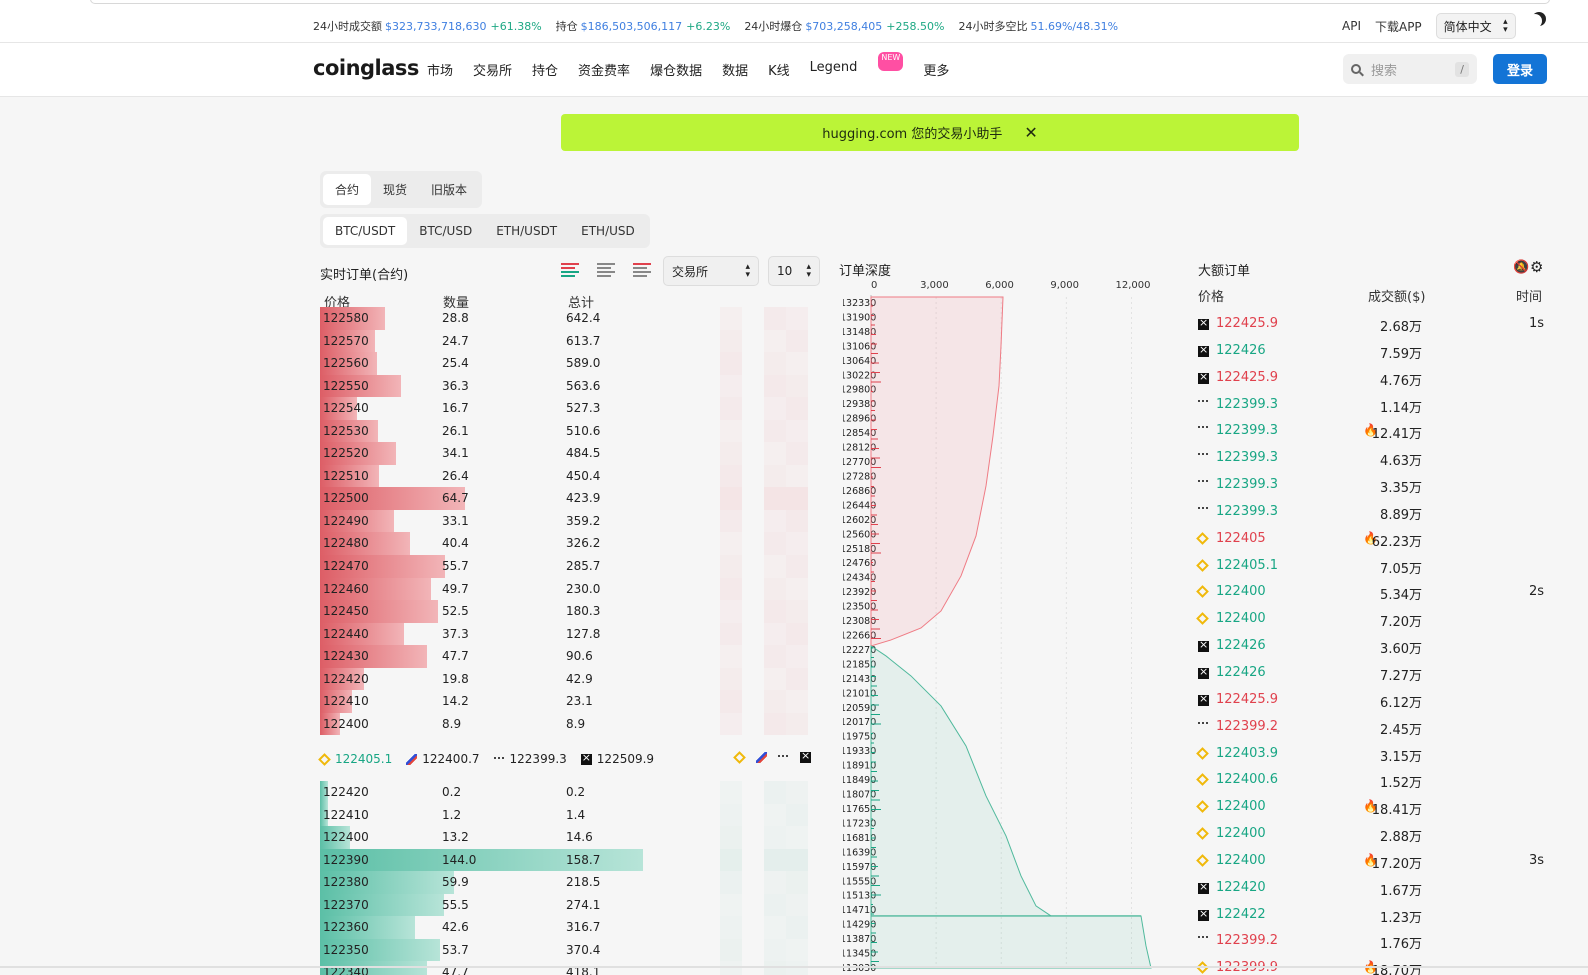 The image size is (1588, 975). What do you see at coordinates (1373, 406) in the screenshot?
I see `big-order-row: 122399.3 1.14万` at bounding box center [1373, 406].